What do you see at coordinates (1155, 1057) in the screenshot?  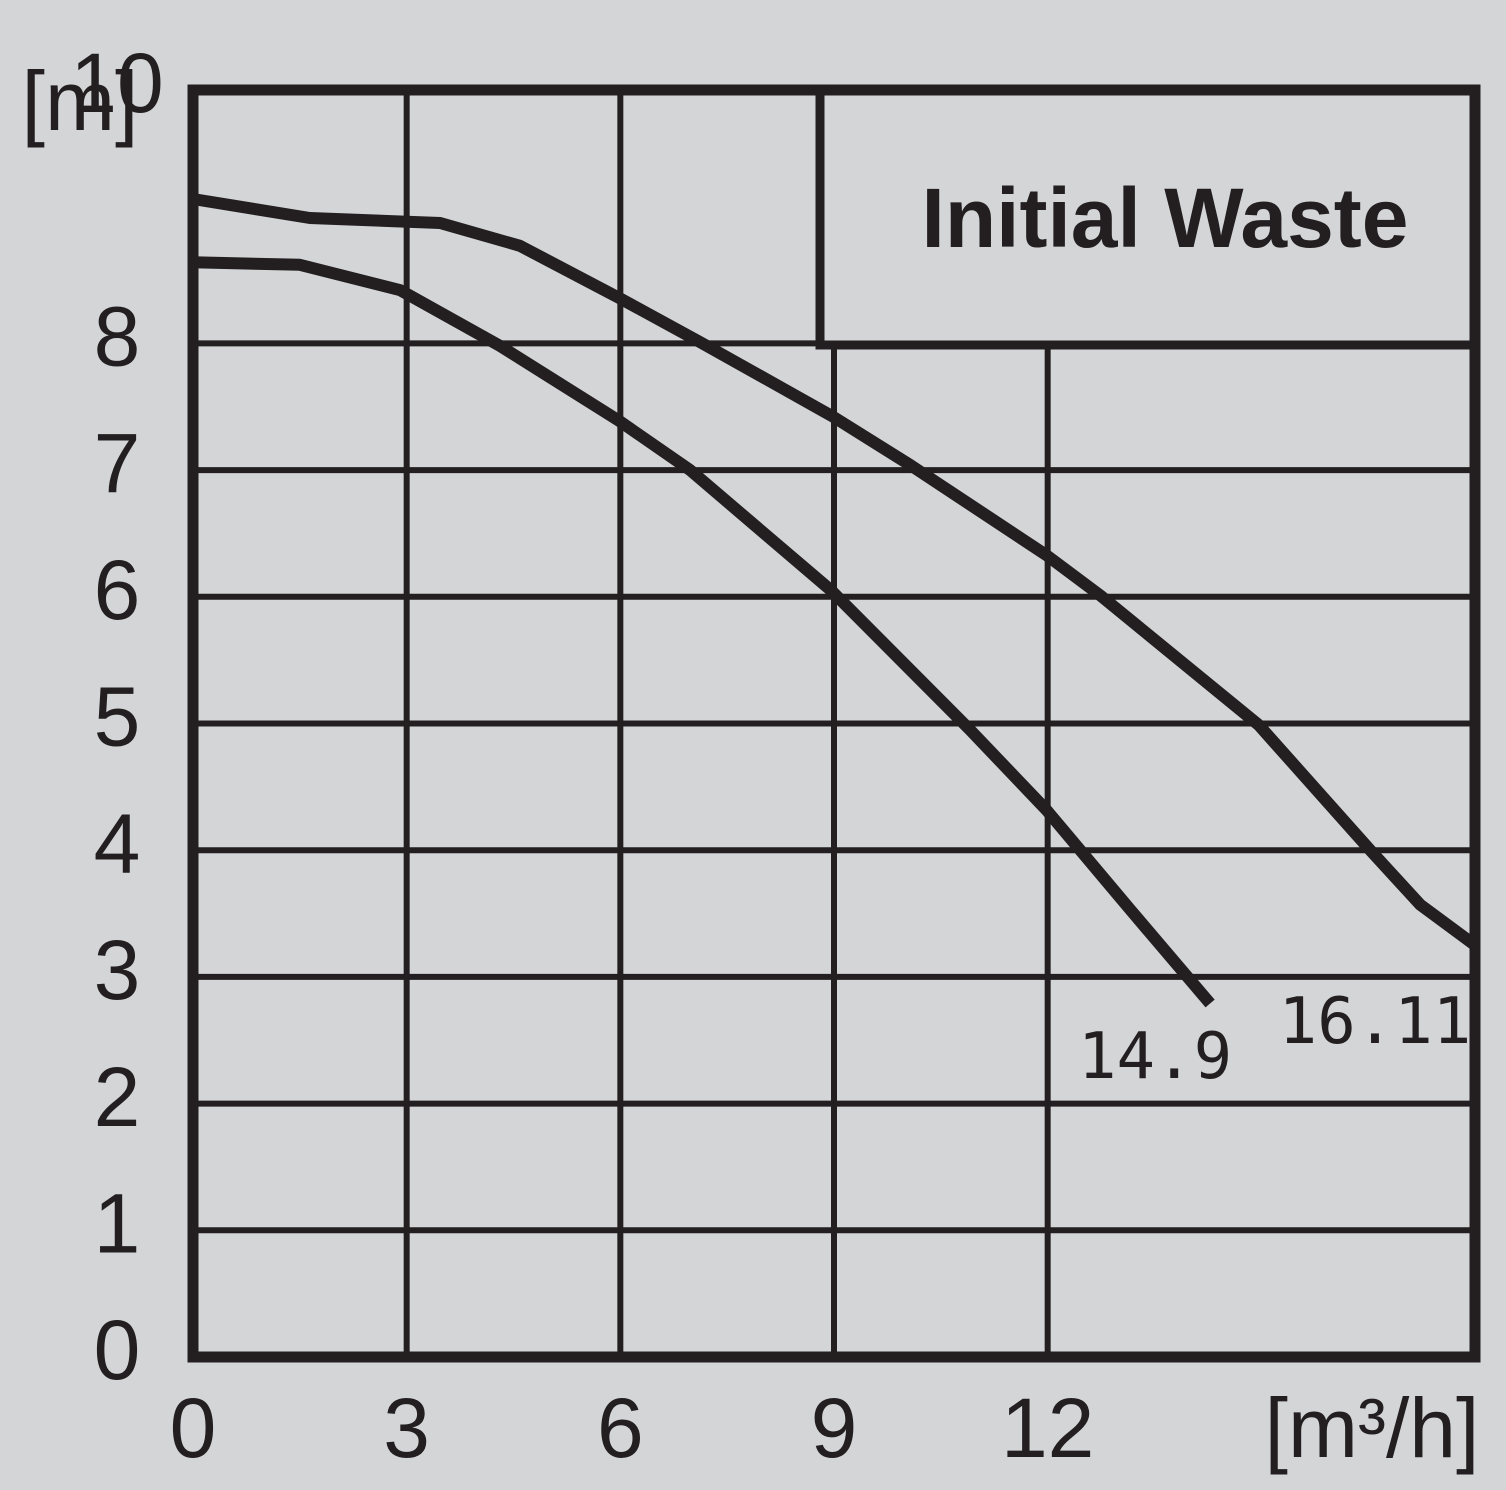 I see `series-label: 14.9` at bounding box center [1155, 1057].